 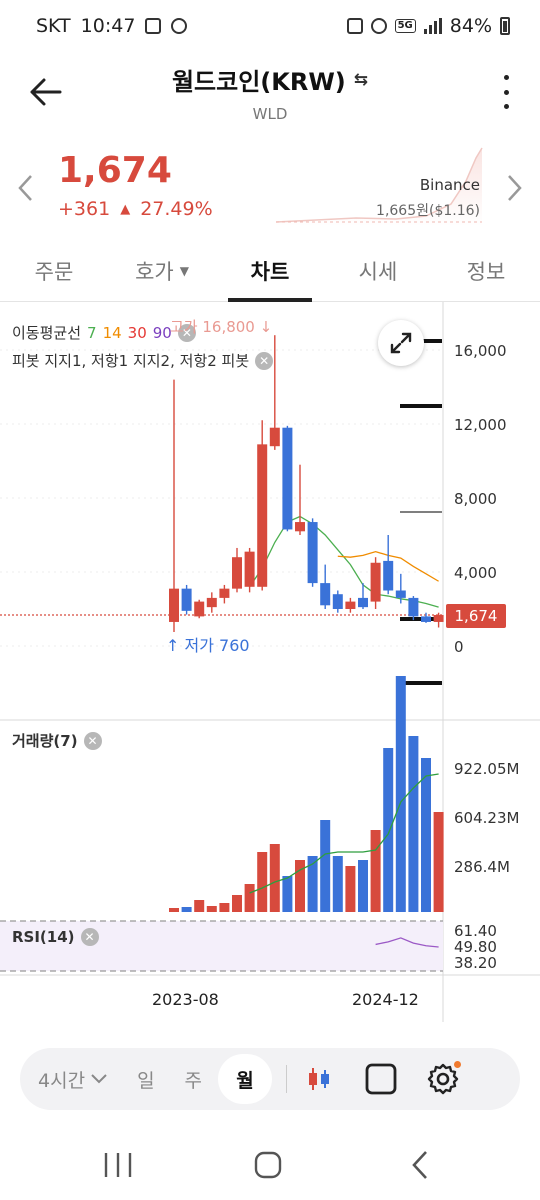 What do you see at coordinates (287, 1079) in the screenshot?
I see `toolbar-divider` at bounding box center [287, 1079].